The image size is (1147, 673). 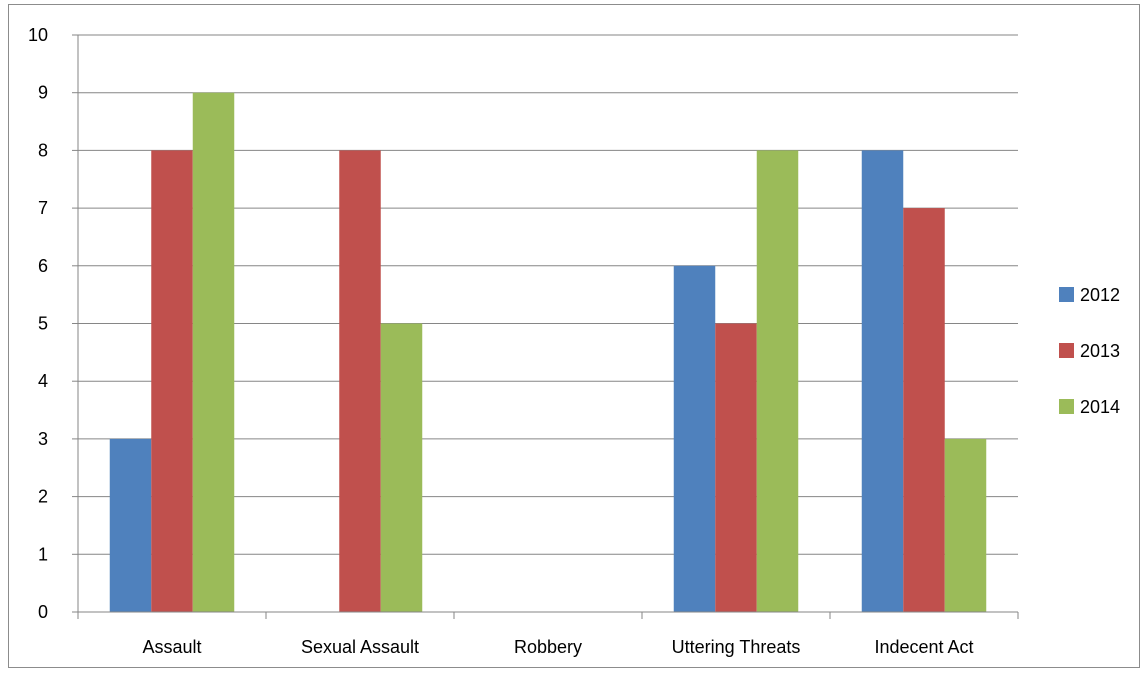 I want to click on y-tick-label: 9, so click(x=43, y=93).